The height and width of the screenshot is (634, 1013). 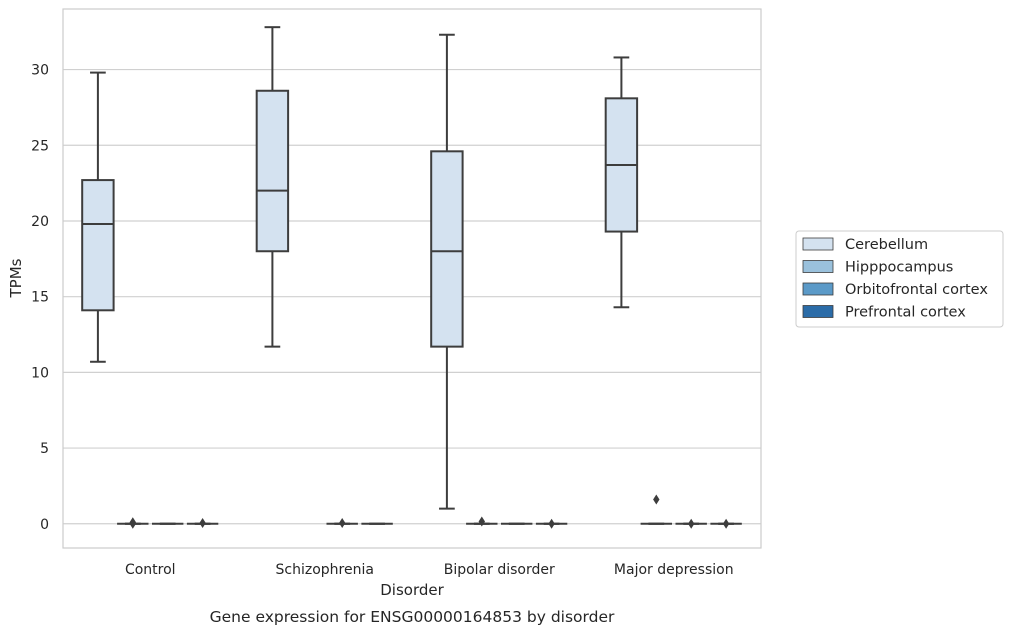 I want to click on legend-label: Orbitofrontal cortex, so click(x=916, y=290).